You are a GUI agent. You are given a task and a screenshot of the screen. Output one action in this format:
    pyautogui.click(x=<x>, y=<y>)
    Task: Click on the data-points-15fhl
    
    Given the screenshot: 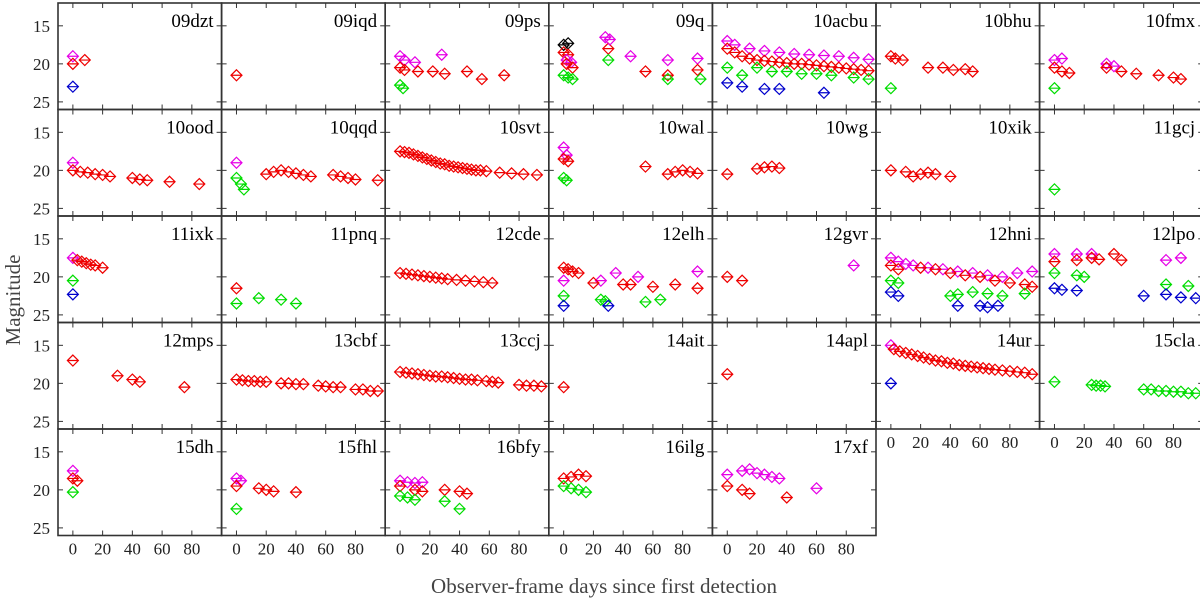 What is the action you would take?
    pyautogui.click(x=266, y=494)
    